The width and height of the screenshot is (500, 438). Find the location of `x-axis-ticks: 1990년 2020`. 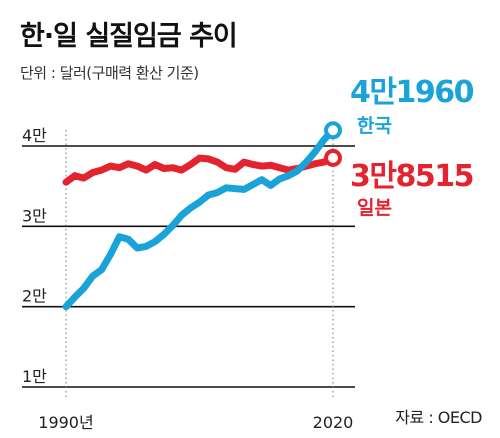

x-axis-ticks: 1990년 2020 is located at coordinates (195, 422).